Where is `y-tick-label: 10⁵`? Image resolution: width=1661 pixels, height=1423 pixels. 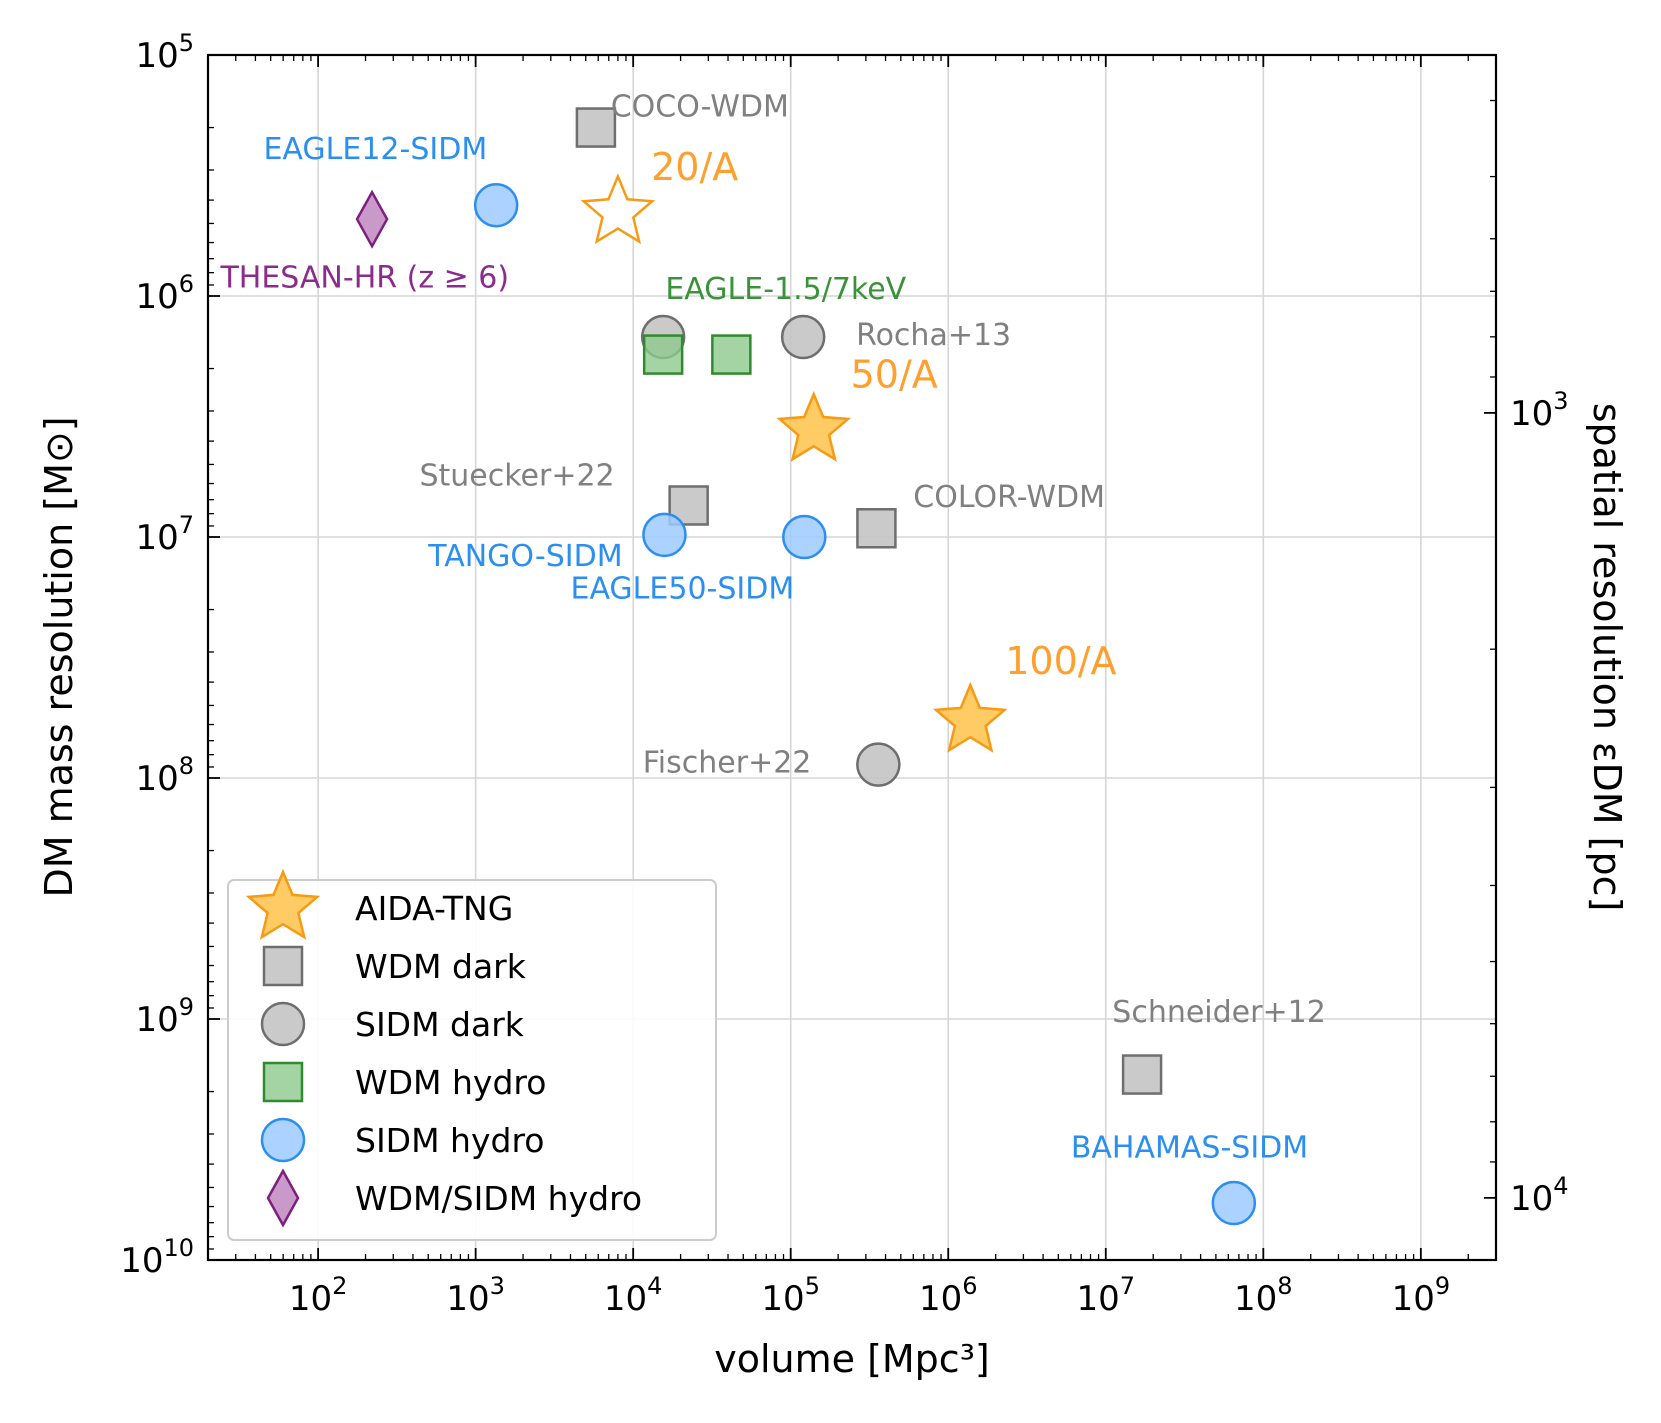 y-tick-label: 10⁵ is located at coordinates (164, 52).